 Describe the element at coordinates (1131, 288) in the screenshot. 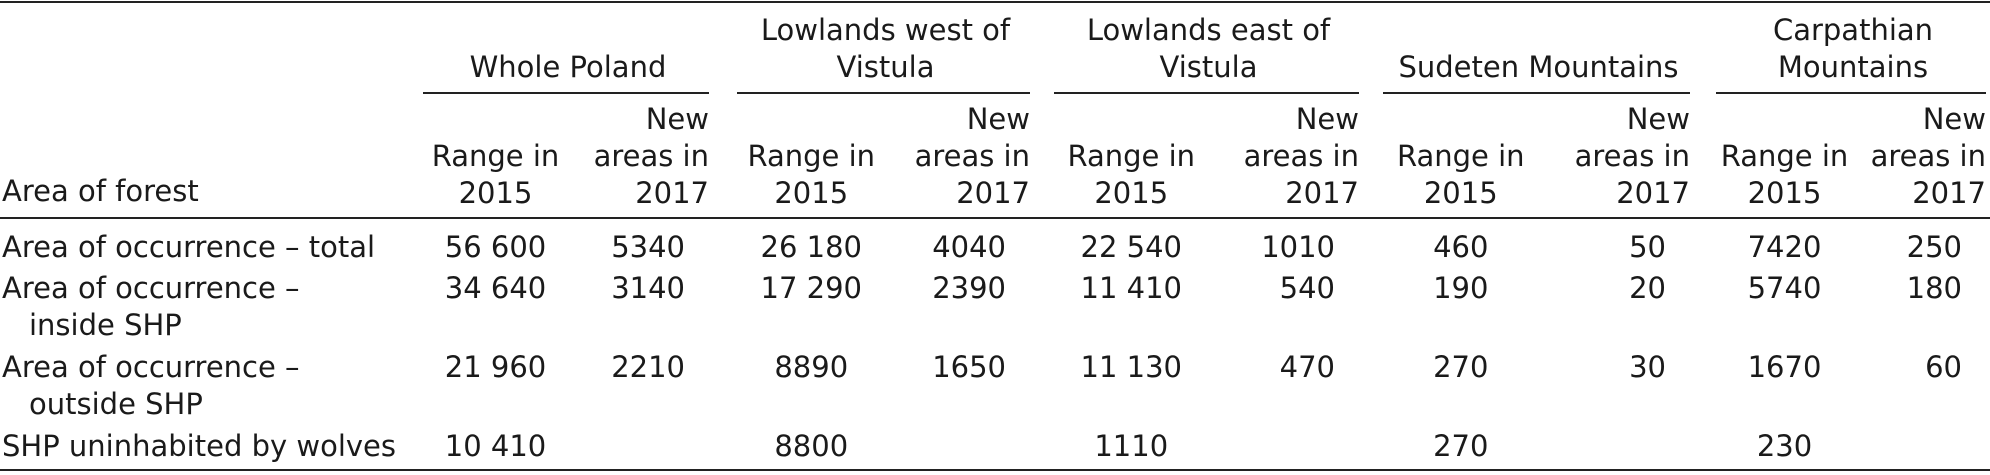

I see `cell: 11 410` at that location.